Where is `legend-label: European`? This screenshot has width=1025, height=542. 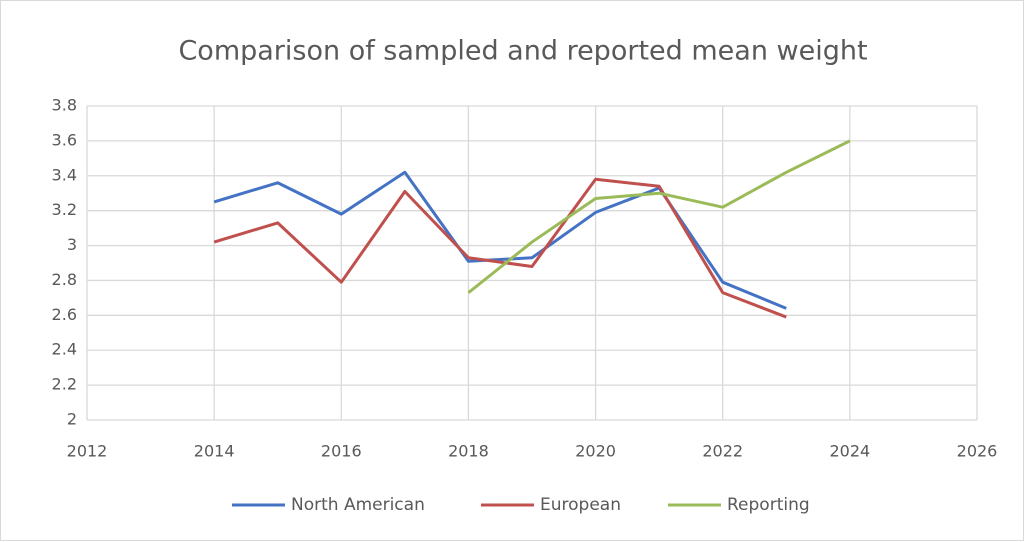 legend-label: European is located at coordinates (580, 505).